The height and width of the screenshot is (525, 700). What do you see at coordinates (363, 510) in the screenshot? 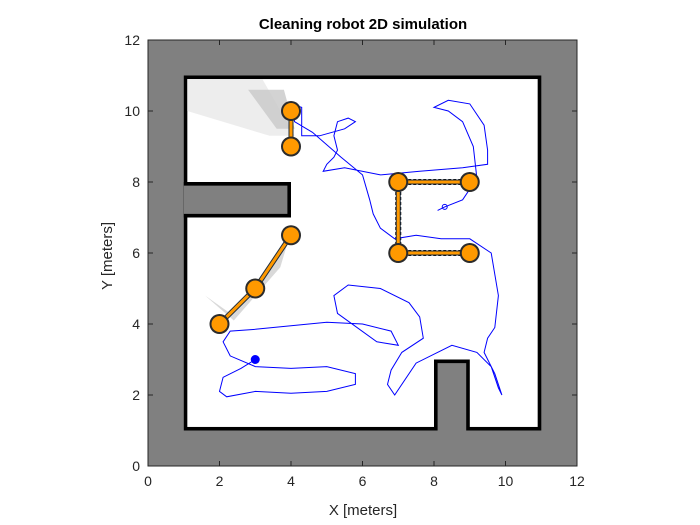
I see `x-axis-label: X [meters]` at bounding box center [363, 510].